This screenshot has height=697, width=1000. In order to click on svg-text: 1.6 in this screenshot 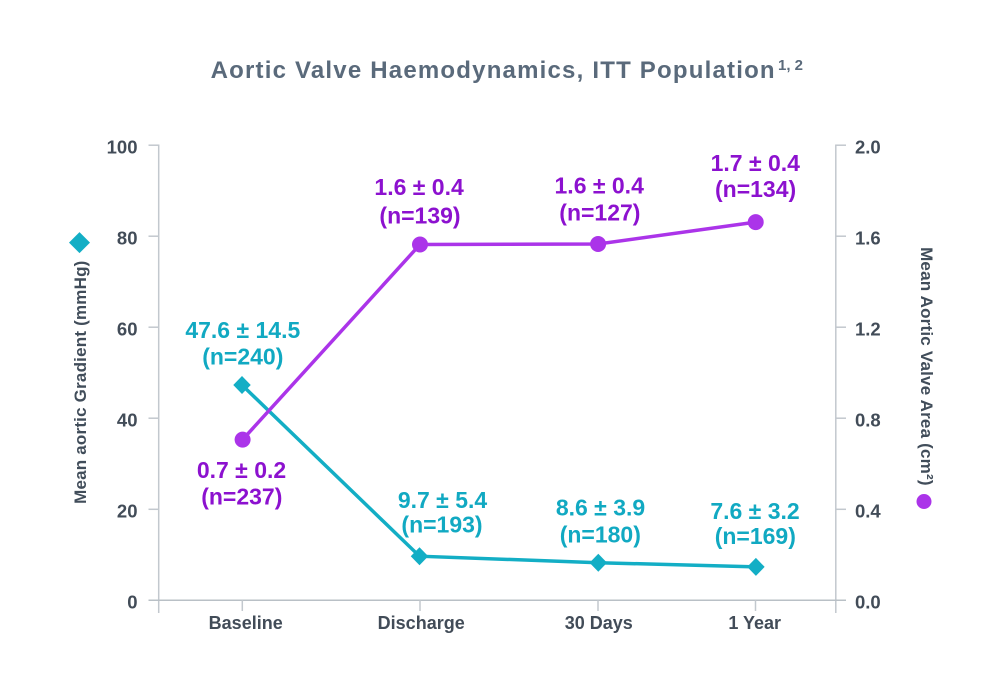, I will do `click(868, 237)`.